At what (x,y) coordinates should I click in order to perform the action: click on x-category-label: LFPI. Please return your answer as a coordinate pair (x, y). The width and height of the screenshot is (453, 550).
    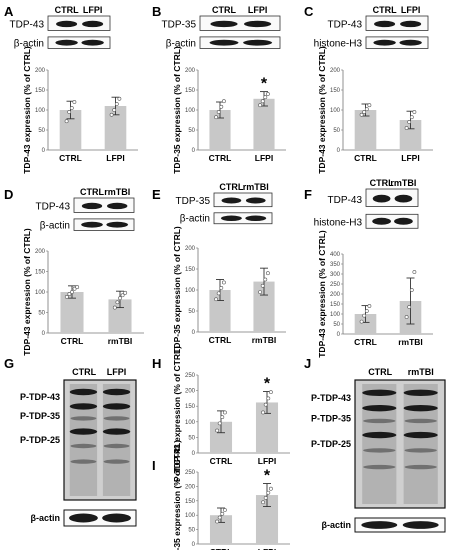
    Looking at the image, I should click on (264, 158).